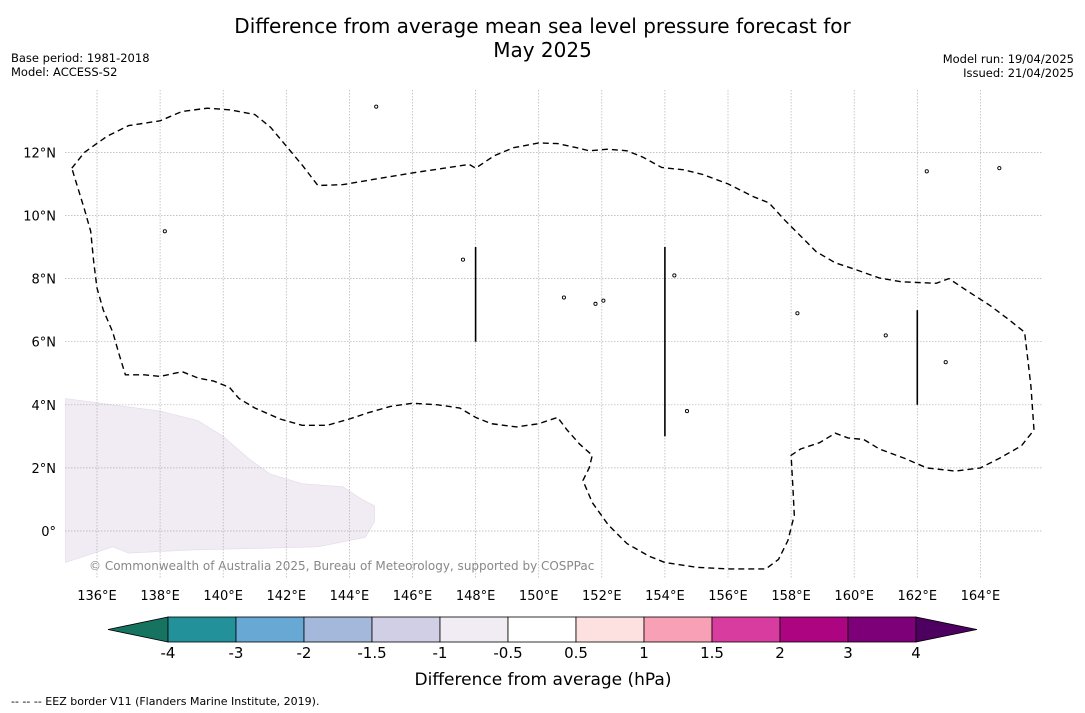  What do you see at coordinates (644, 653) in the screenshot?
I see `colorbar-tick-label: 1` at bounding box center [644, 653].